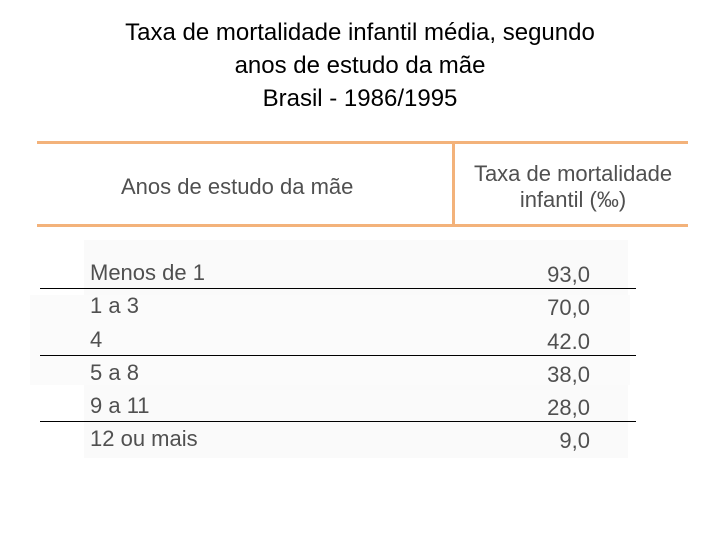 The image size is (720, 540). What do you see at coordinates (453, 184) in the screenshot?
I see `header-column-divider` at bounding box center [453, 184].